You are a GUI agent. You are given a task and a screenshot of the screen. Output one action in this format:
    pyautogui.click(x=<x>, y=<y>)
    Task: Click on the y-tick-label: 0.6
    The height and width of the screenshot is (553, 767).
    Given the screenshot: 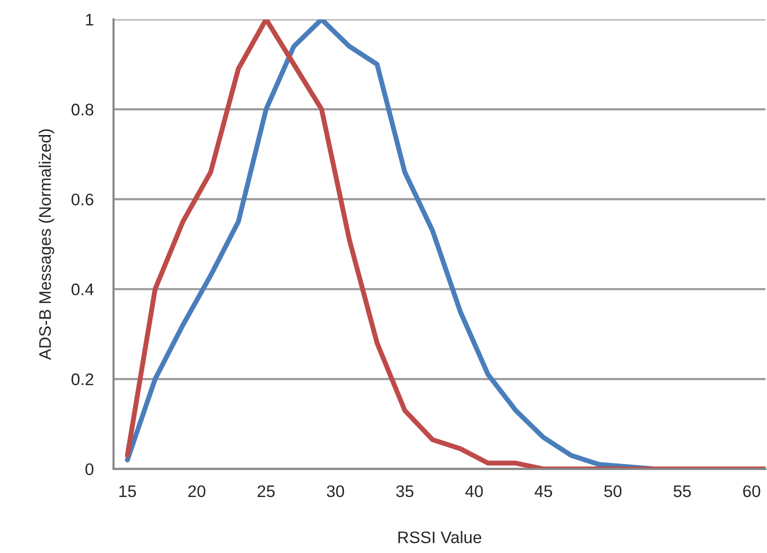 What is the action you would take?
    pyautogui.click(x=83, y=200)
    